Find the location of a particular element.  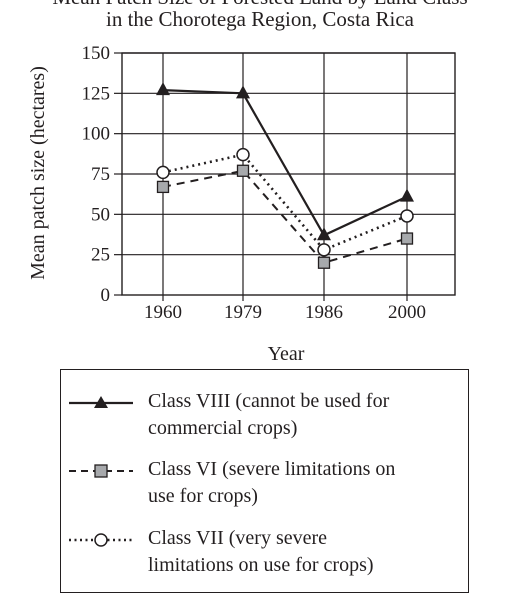

legend-label-line: Class VIII (cannot be used for is located at coordinates (269, 401).